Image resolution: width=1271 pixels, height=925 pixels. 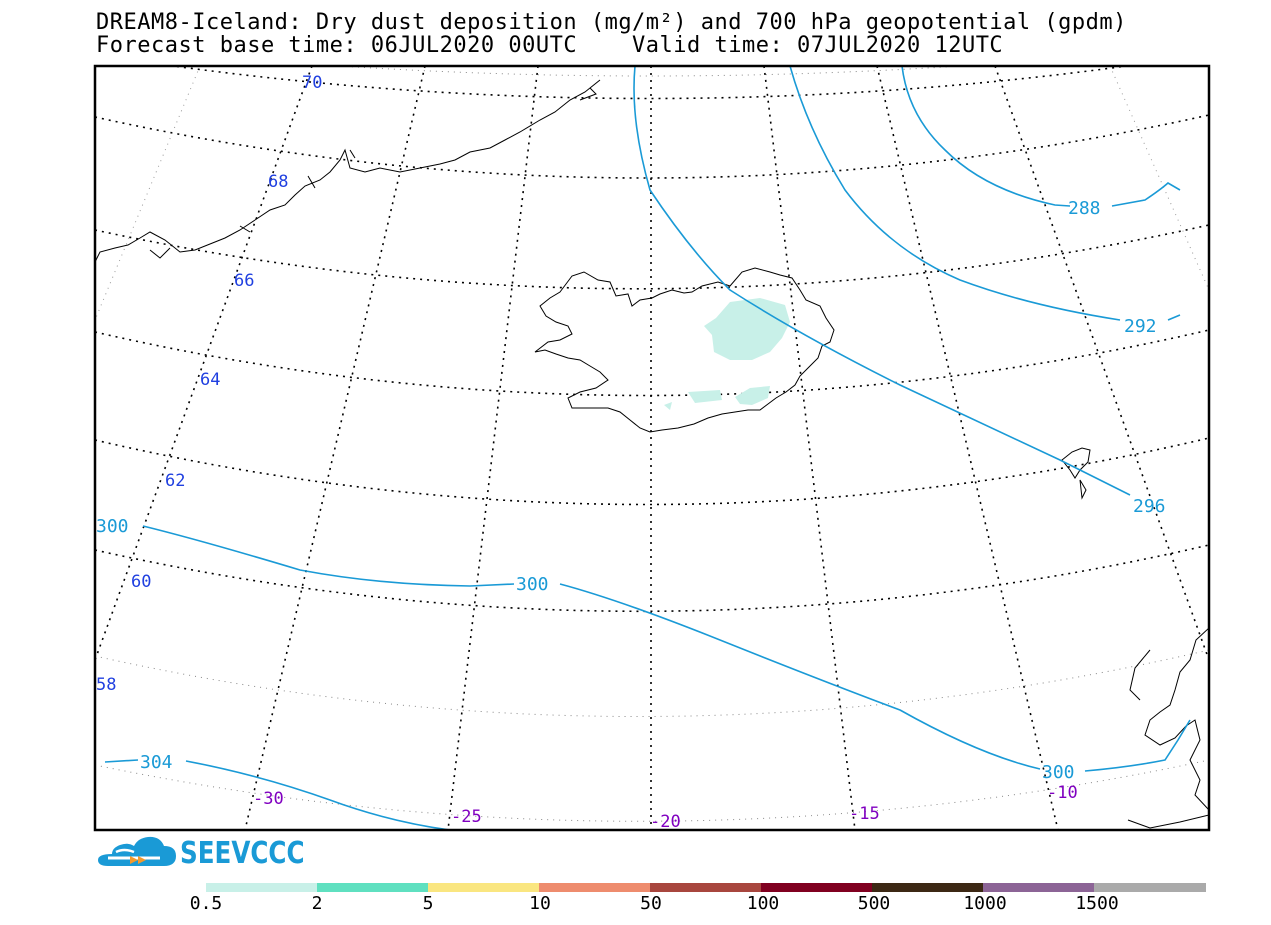 I want to click on lat-label-68: 68, so click(x=278, y=182).